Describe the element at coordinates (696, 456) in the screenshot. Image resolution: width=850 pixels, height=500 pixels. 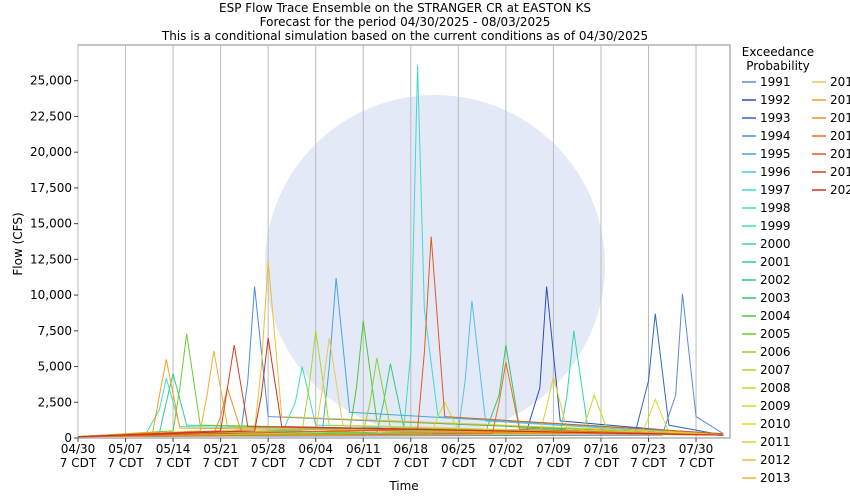
I see `x-tick-label: 07/30 7 CDT` at that location.